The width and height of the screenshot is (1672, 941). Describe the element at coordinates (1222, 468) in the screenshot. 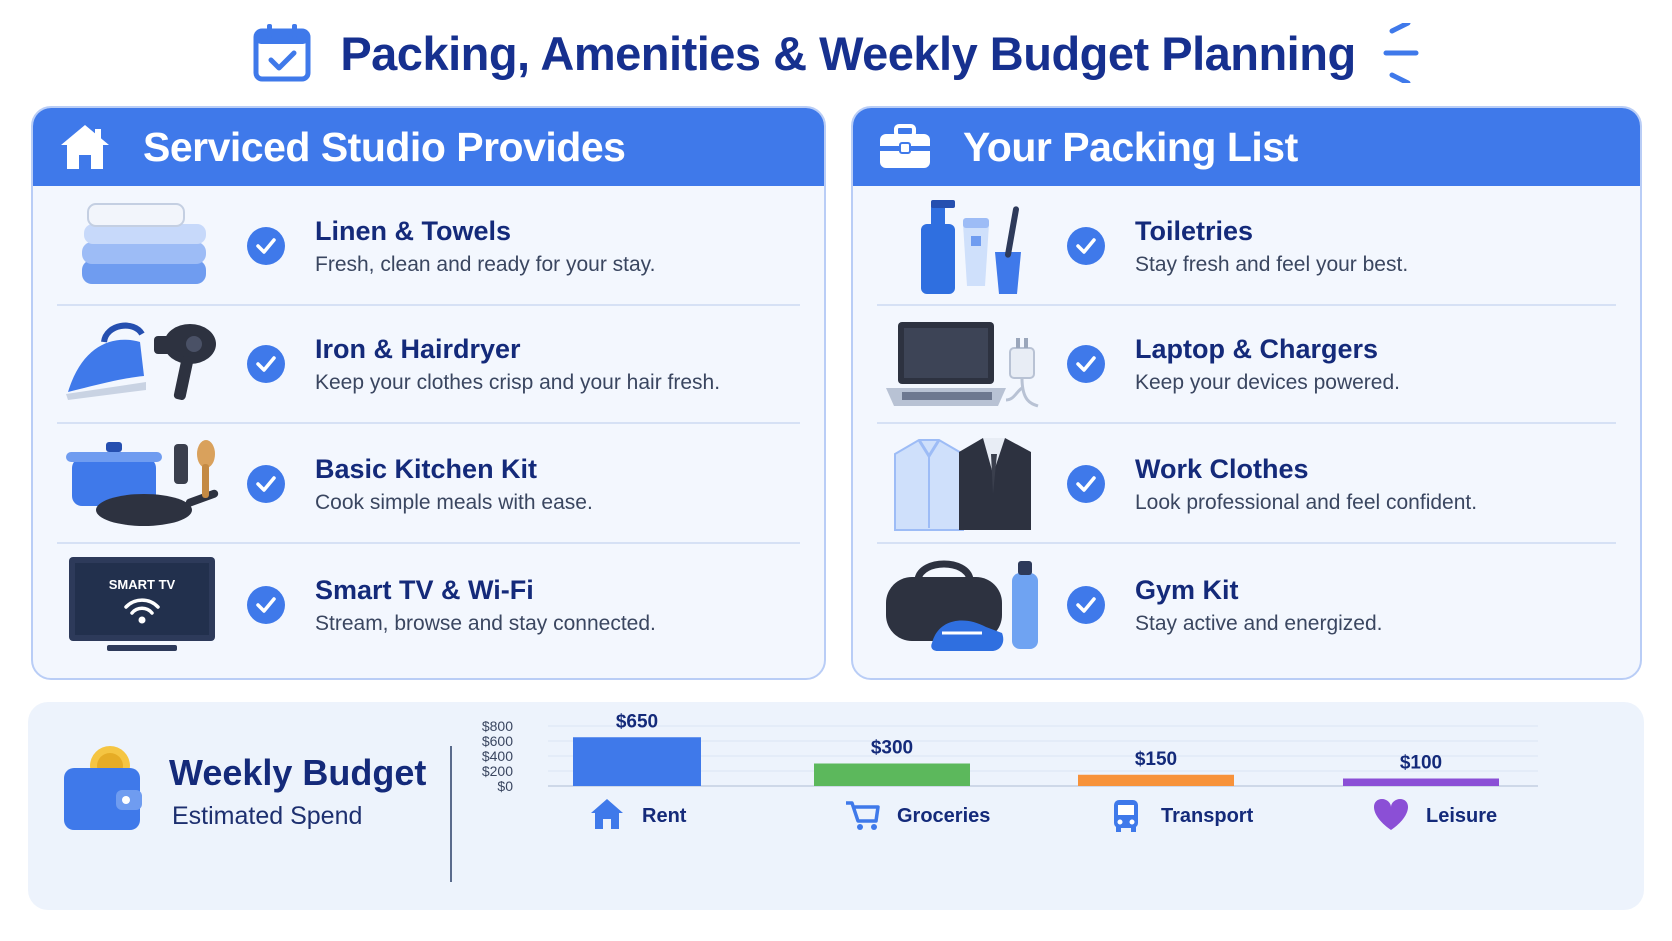

I see `item-title: Work Clothes` at that location.